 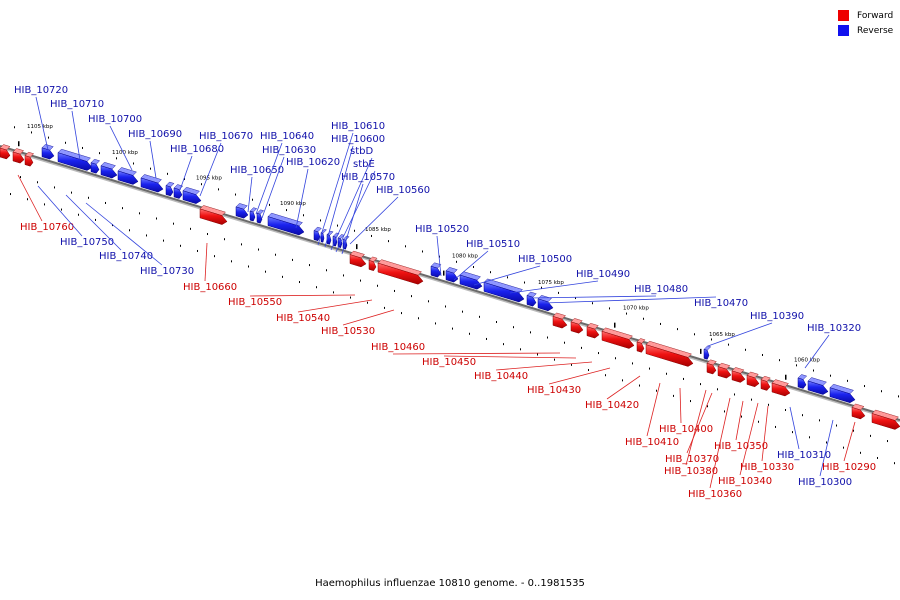 What do you see at coordinates (210, 287) in the screenshot?
I see `gene-label: HIB_10660` at bounding box center [210, 287].